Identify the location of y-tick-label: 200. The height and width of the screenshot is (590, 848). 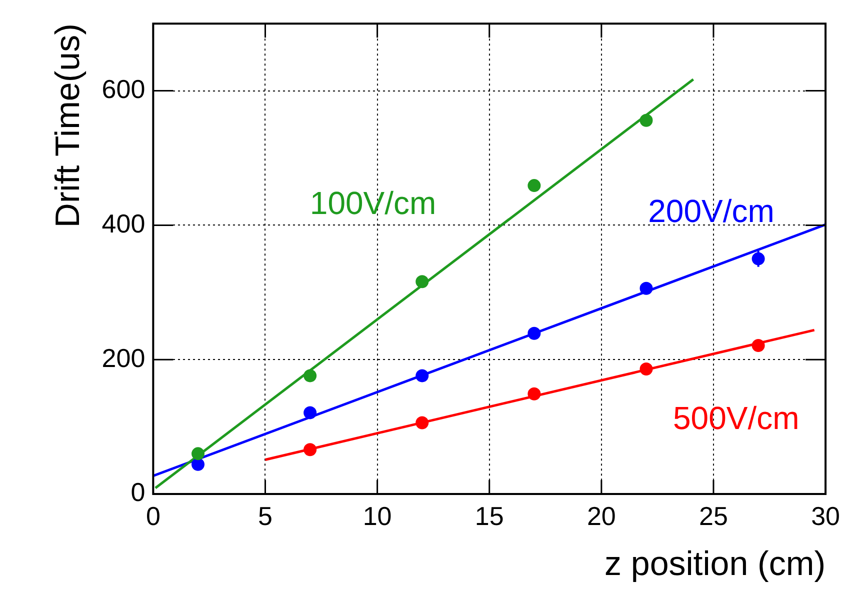
(124, 357).